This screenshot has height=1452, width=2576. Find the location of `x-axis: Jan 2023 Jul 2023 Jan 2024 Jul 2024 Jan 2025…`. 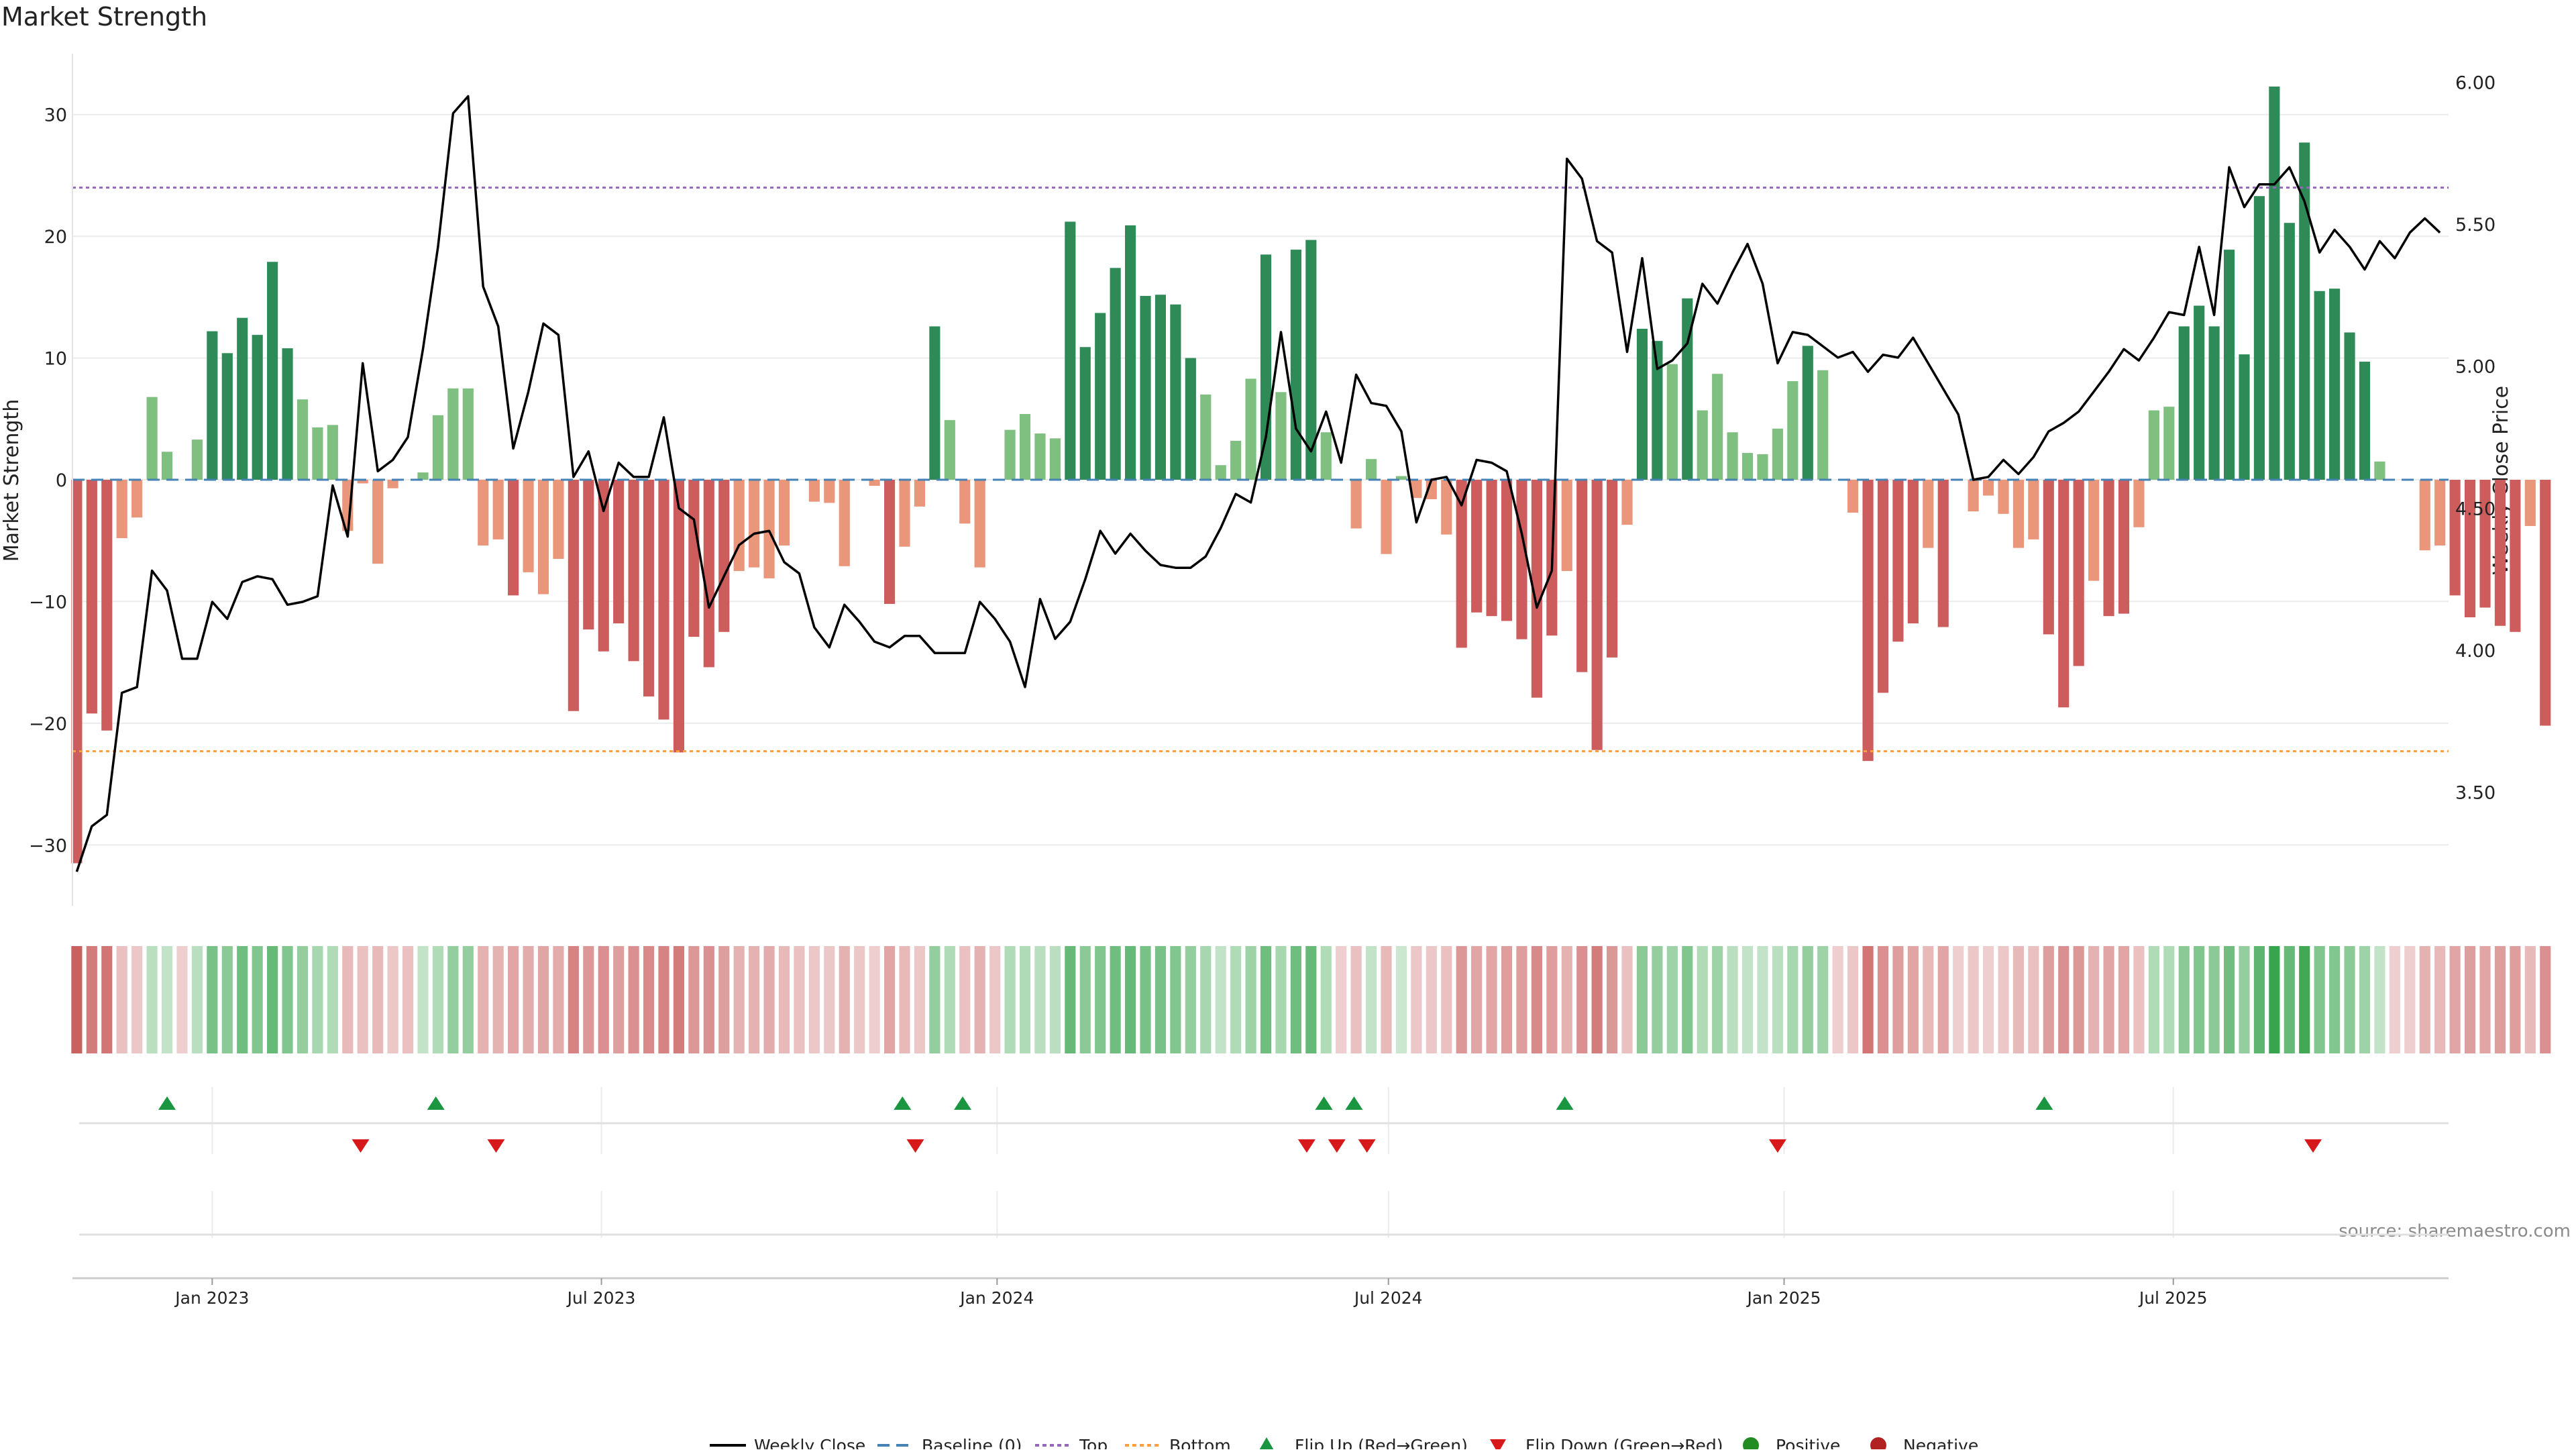

x-axis: Jan 2023 Jul 2023 Jan 2024 Jul 2024 Jan 2025… is located at coordinates (1260, 1293).